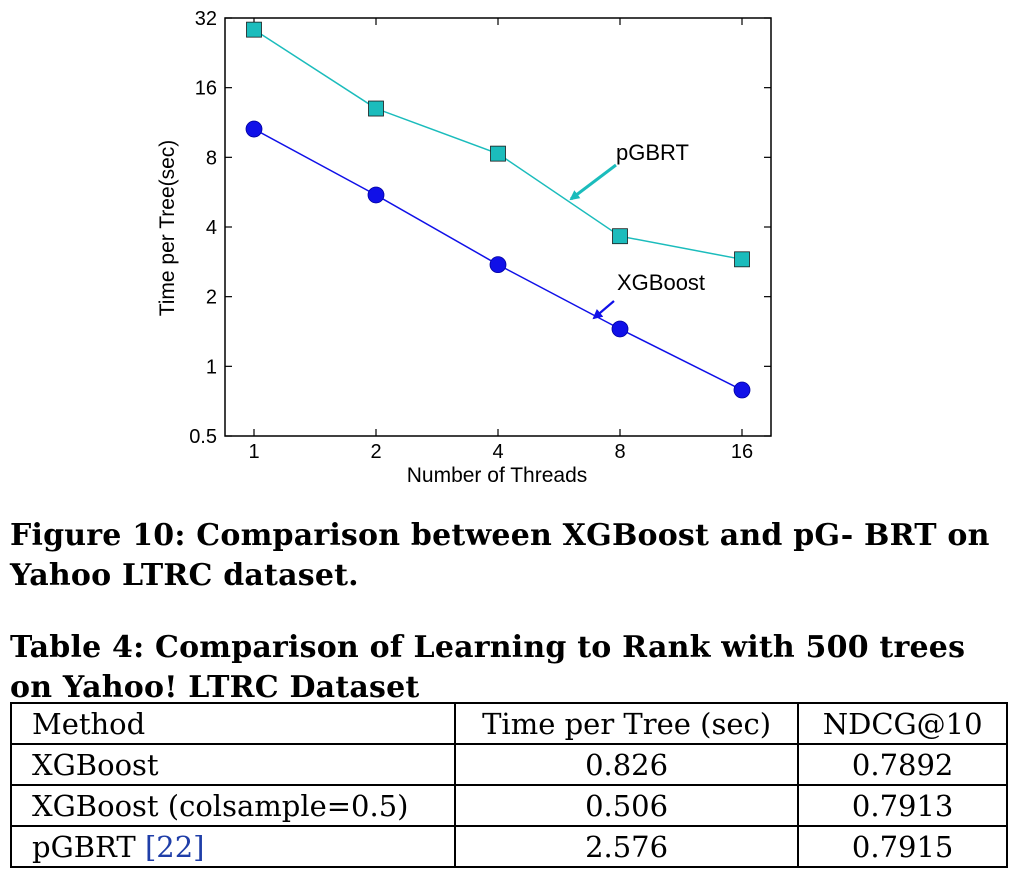 The image size is (1020, 874). What do you see at coordinates (626, 764) in the screenshot?
I see `cell-time: 0.826` at bounding box center [626, 764].